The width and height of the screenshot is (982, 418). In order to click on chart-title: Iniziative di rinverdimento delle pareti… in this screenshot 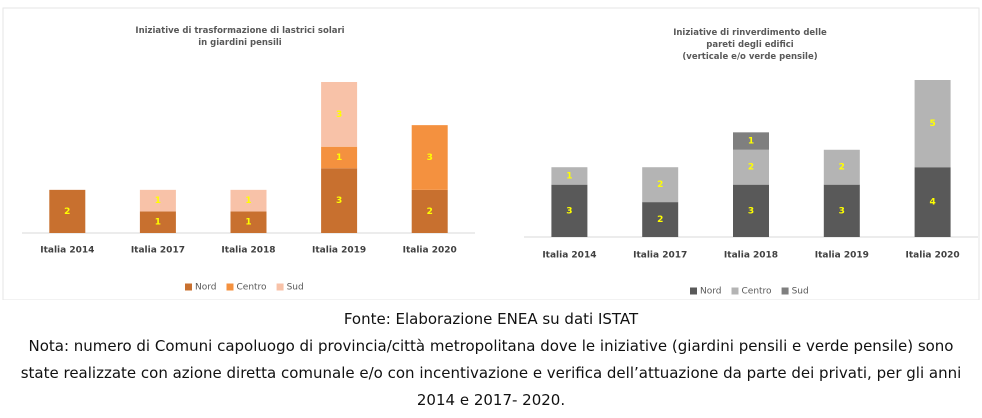, I will do `click(750, 45)`.